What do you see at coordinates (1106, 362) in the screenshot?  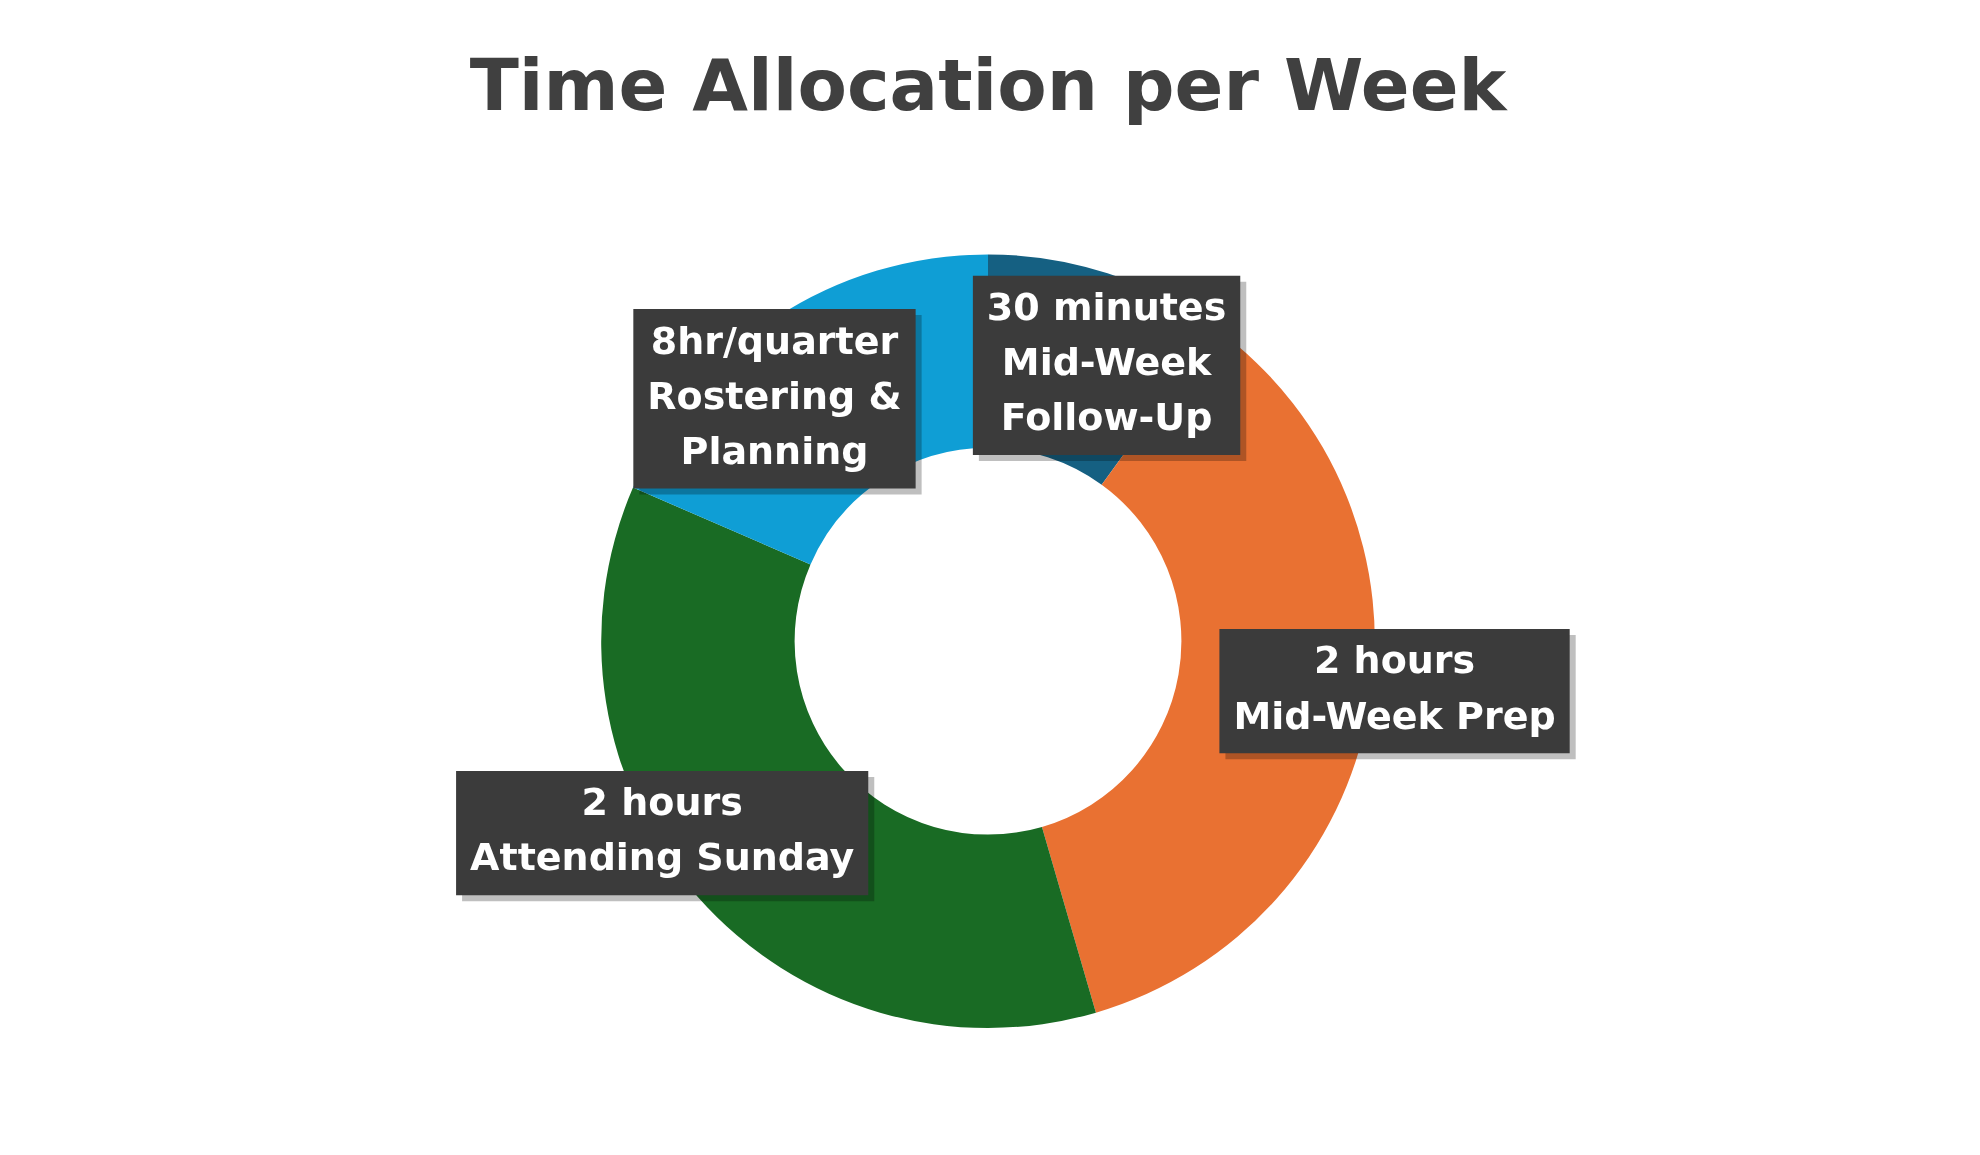 I see `slice-label: 30 minutes Mid-Week Follow-Up` at bounding box center [1106, 362].